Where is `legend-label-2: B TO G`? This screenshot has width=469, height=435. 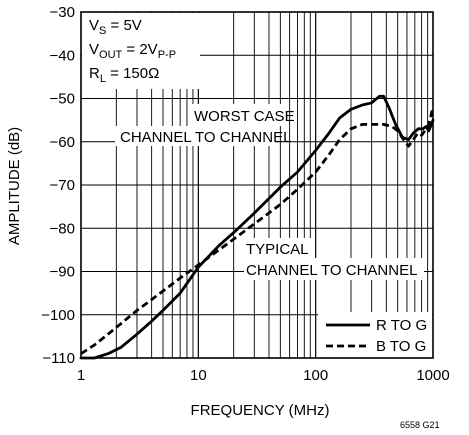 legend-label-2: B TO G is located at coordinates (401, 346).